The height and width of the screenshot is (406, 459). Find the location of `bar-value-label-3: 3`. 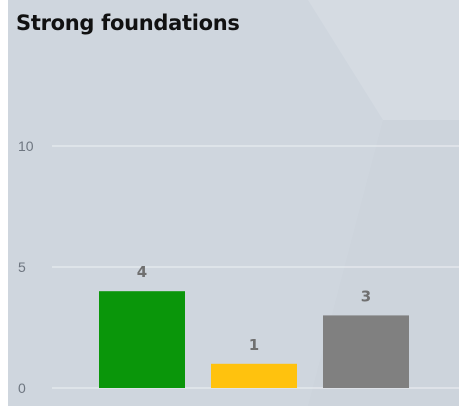

bar-value-label-3: 3 is located at coordinates (366, 296).